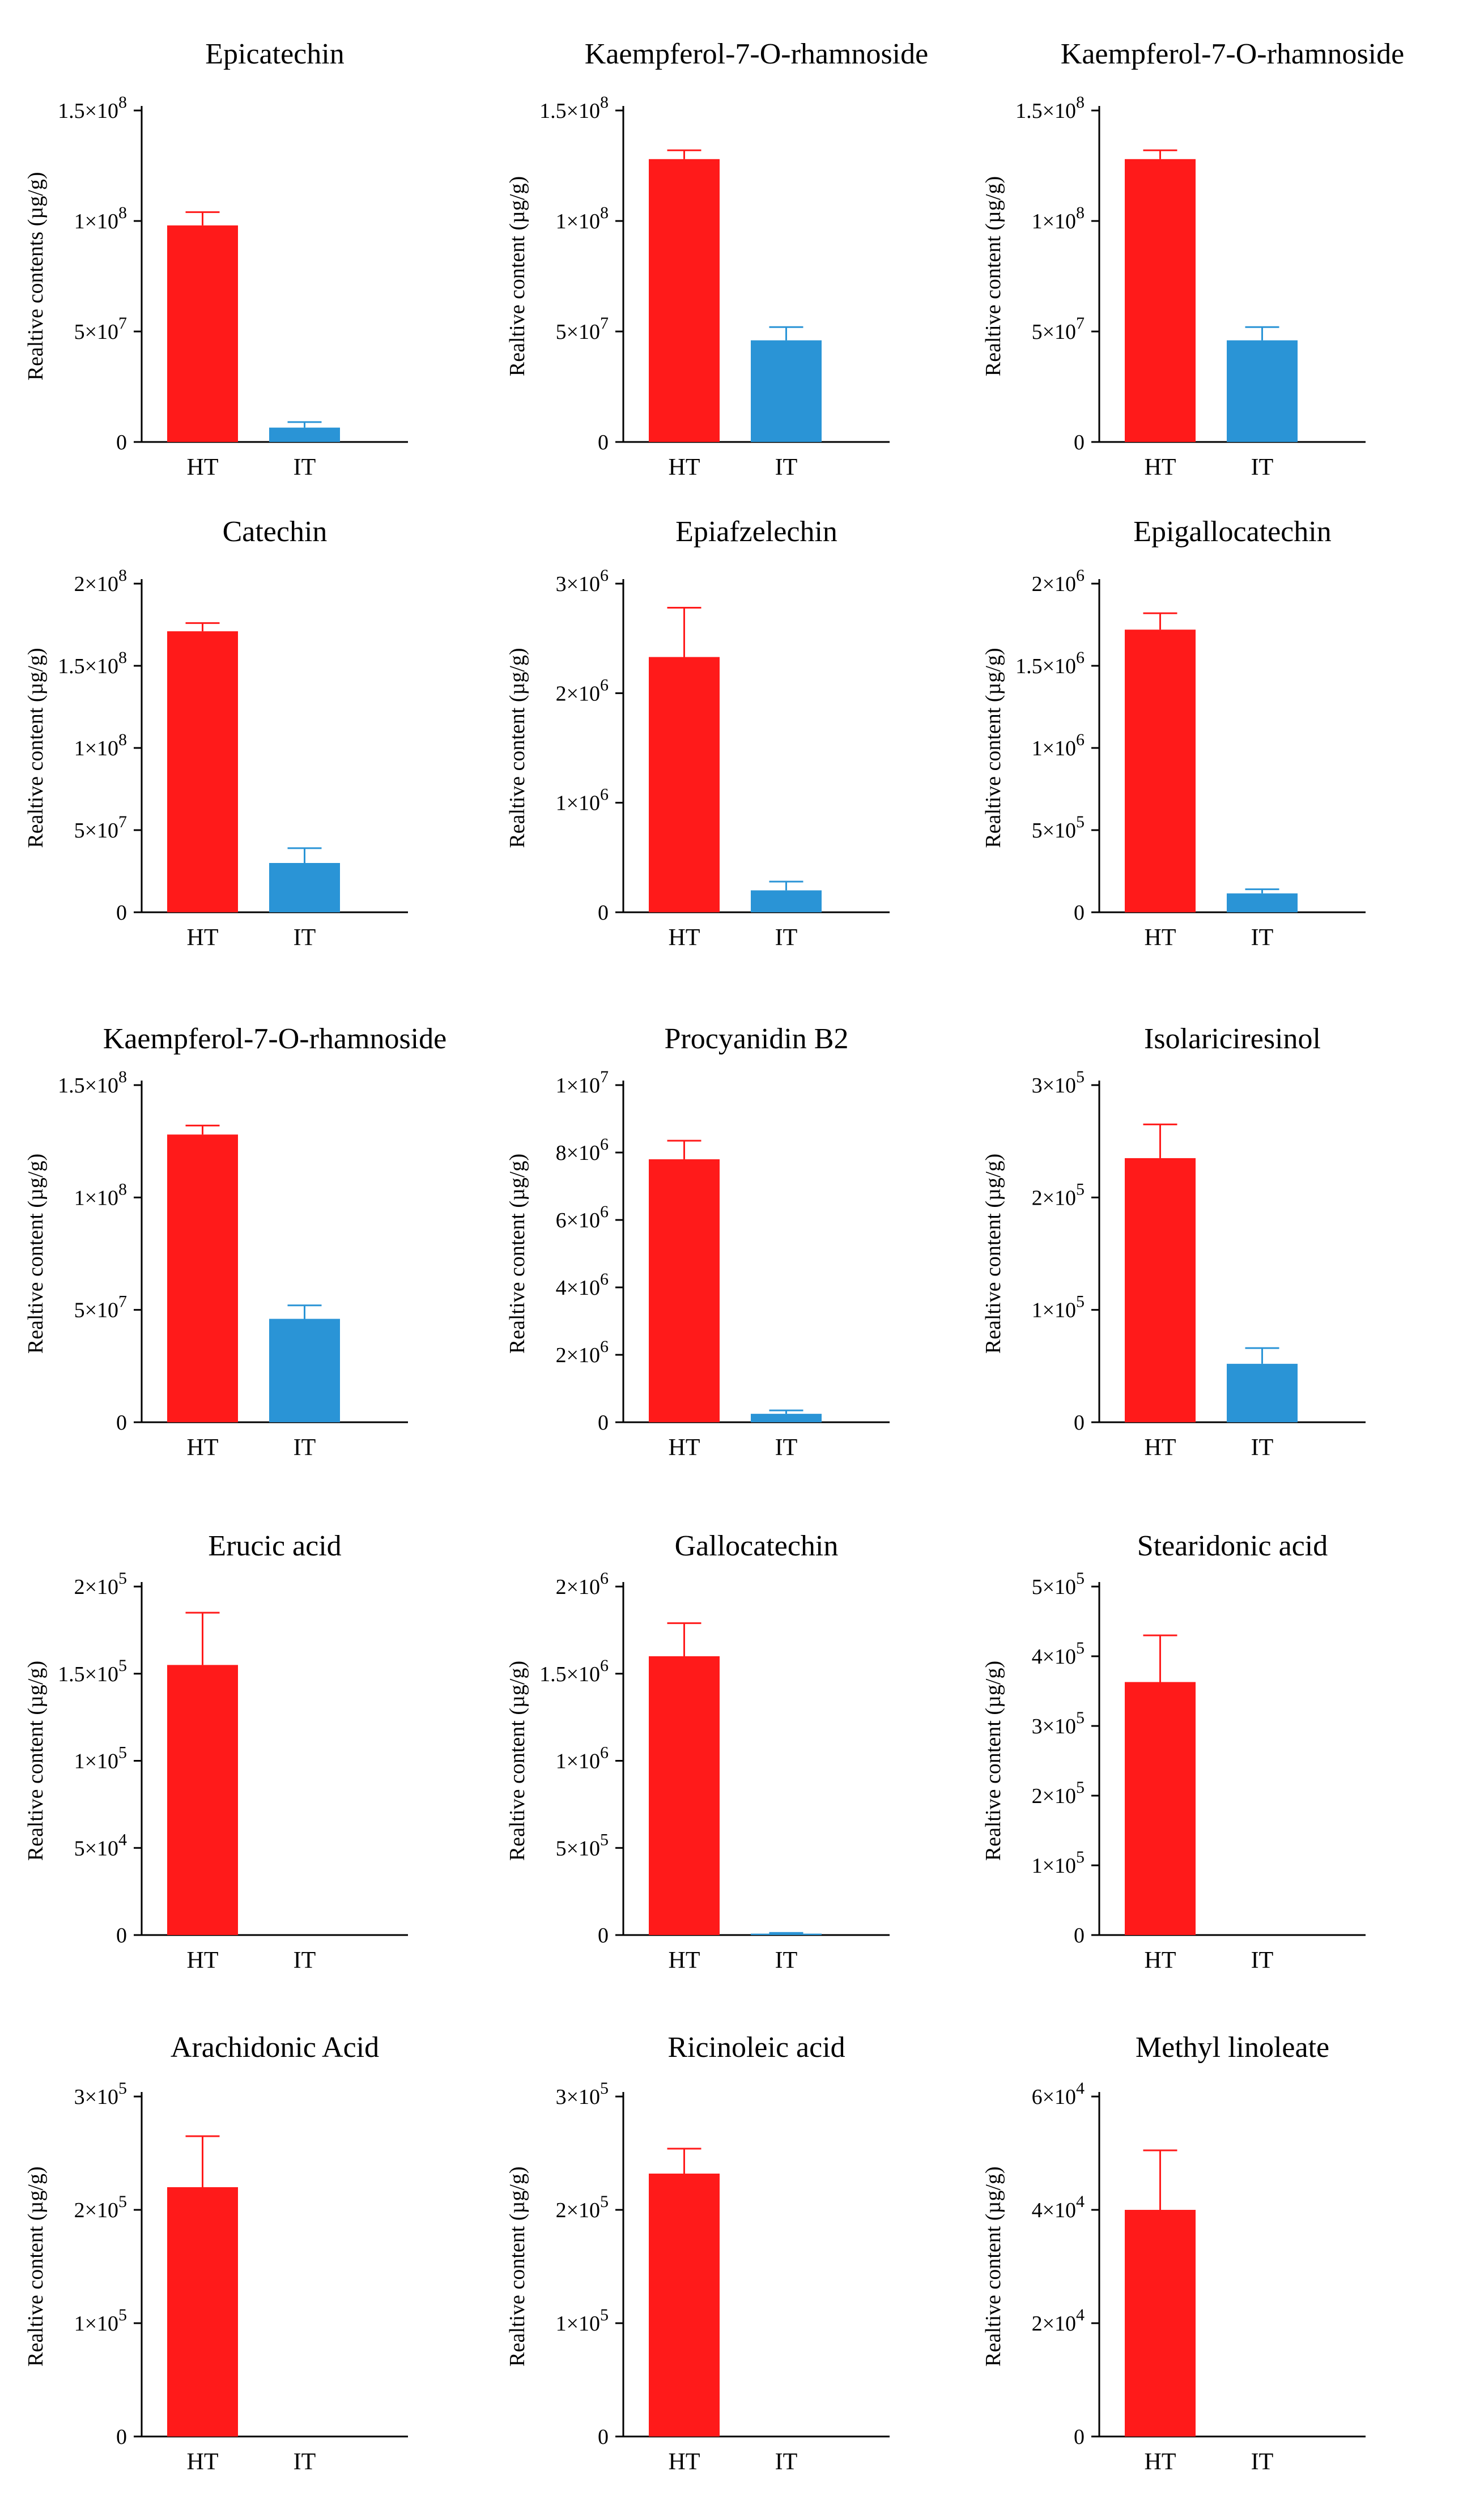  I want to click on y-tick-label: 8×10⁶, so click(582, 1150).